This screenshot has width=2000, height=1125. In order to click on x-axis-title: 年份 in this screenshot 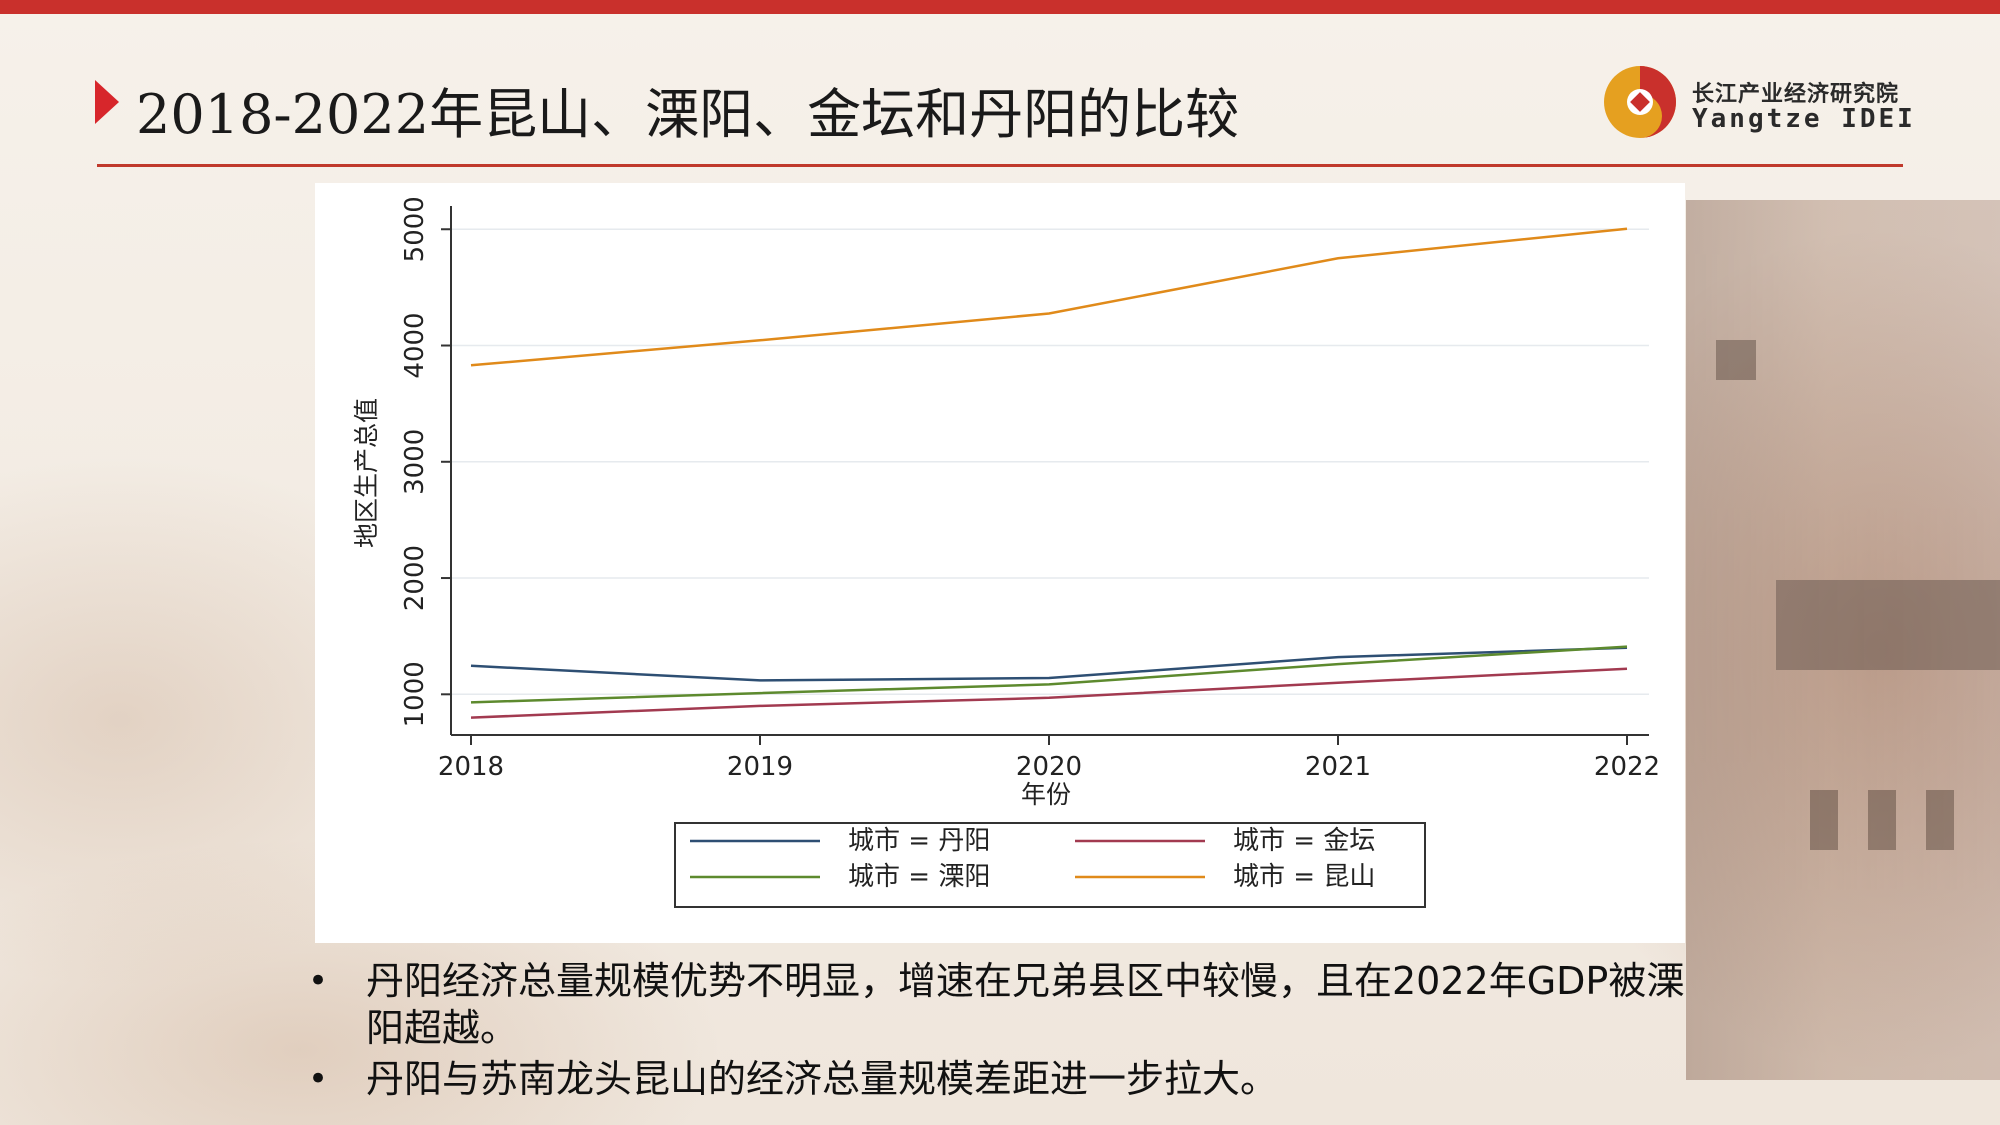, I will do `click(1046, 794)`.